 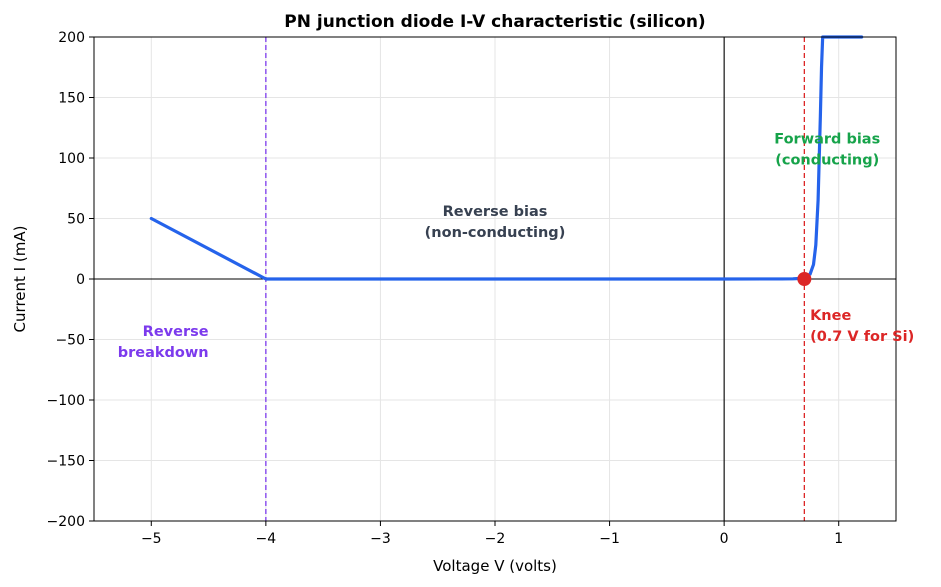 What do you see at coordinates (66, 522) in the screenshot?
I see `y-tick-label: −200` at bounding box center [66, 522].